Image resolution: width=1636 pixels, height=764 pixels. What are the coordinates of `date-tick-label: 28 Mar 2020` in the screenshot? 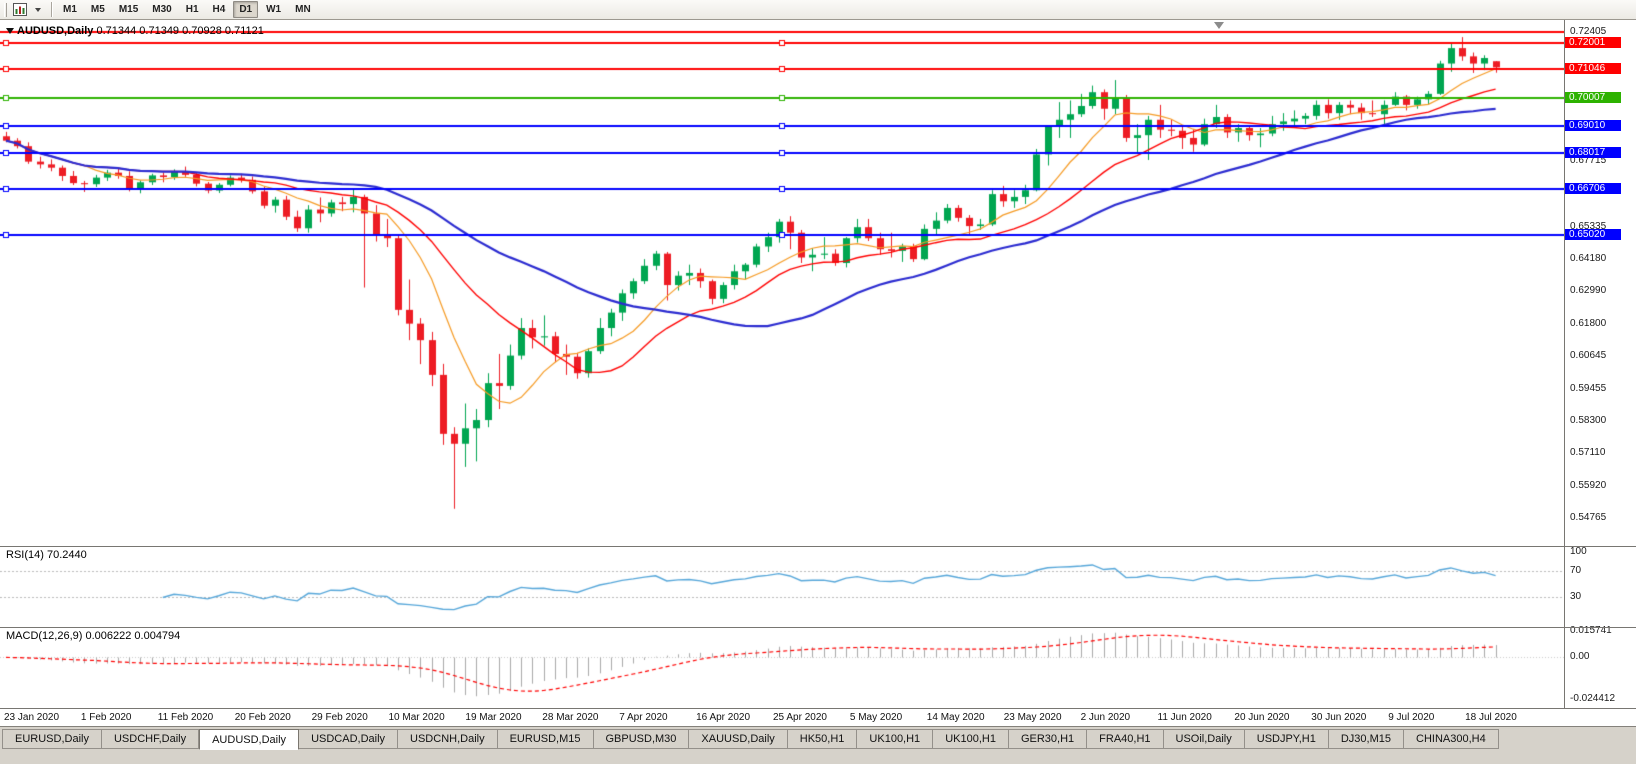 It's located at (570, 717).